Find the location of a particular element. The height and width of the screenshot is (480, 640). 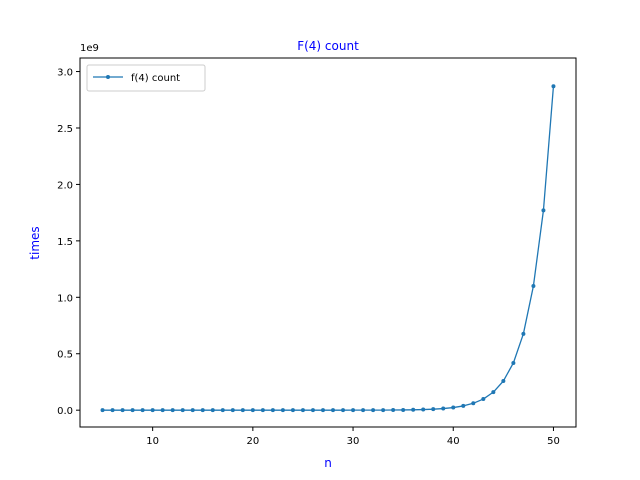

y-tick-label: 2.5 is located at coordinates (65, 129).